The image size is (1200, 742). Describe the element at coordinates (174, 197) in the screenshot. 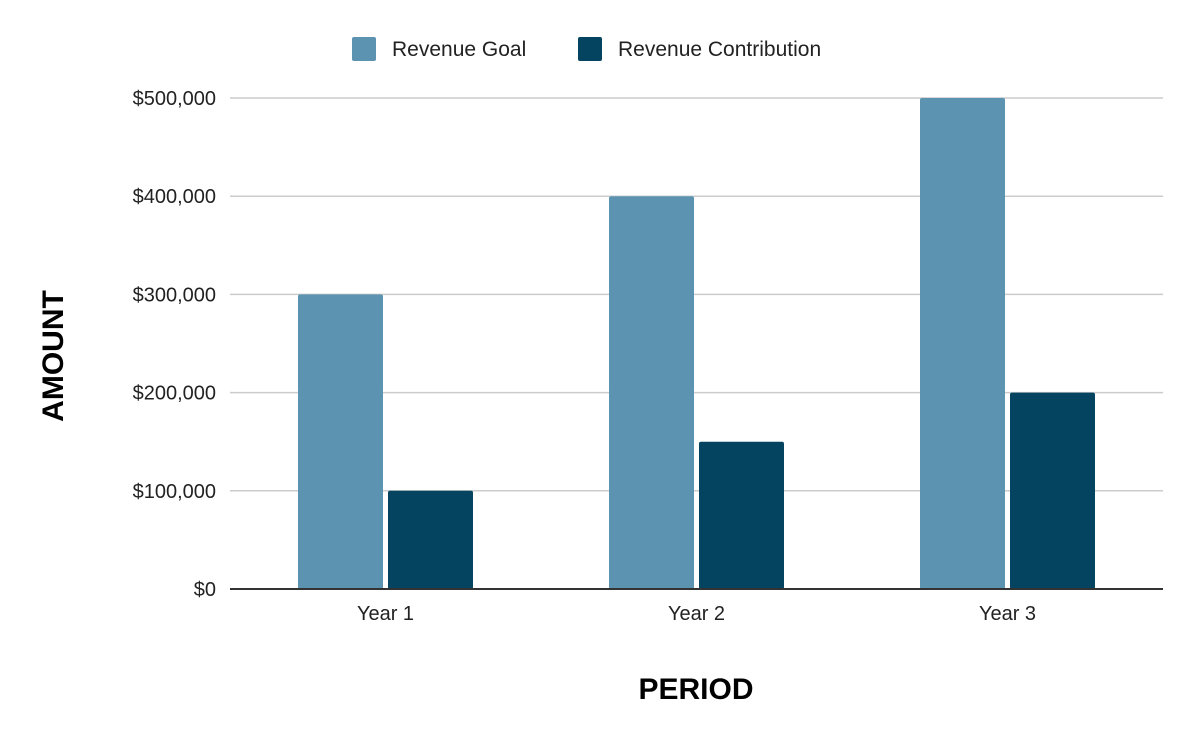

I see `y-tick-label: $400,000` at that location.